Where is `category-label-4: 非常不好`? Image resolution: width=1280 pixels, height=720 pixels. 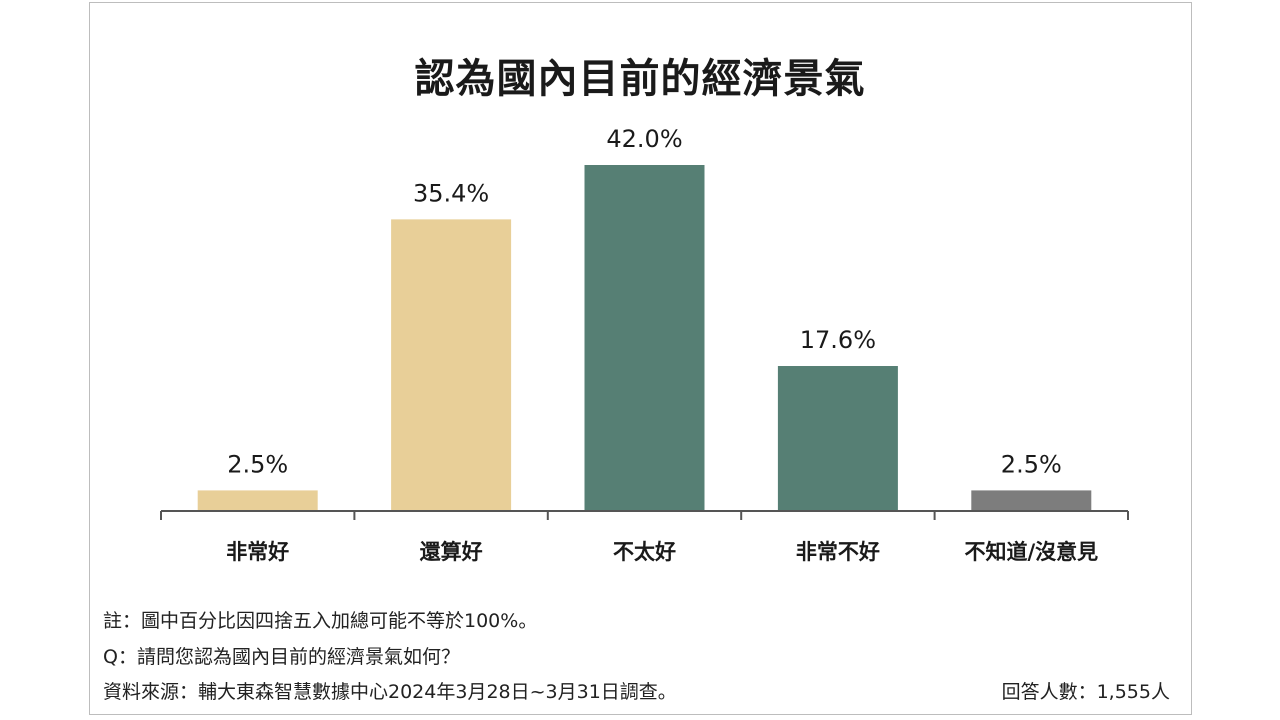
category-label-4: 非常不好 is located at coordinates (838, 552).